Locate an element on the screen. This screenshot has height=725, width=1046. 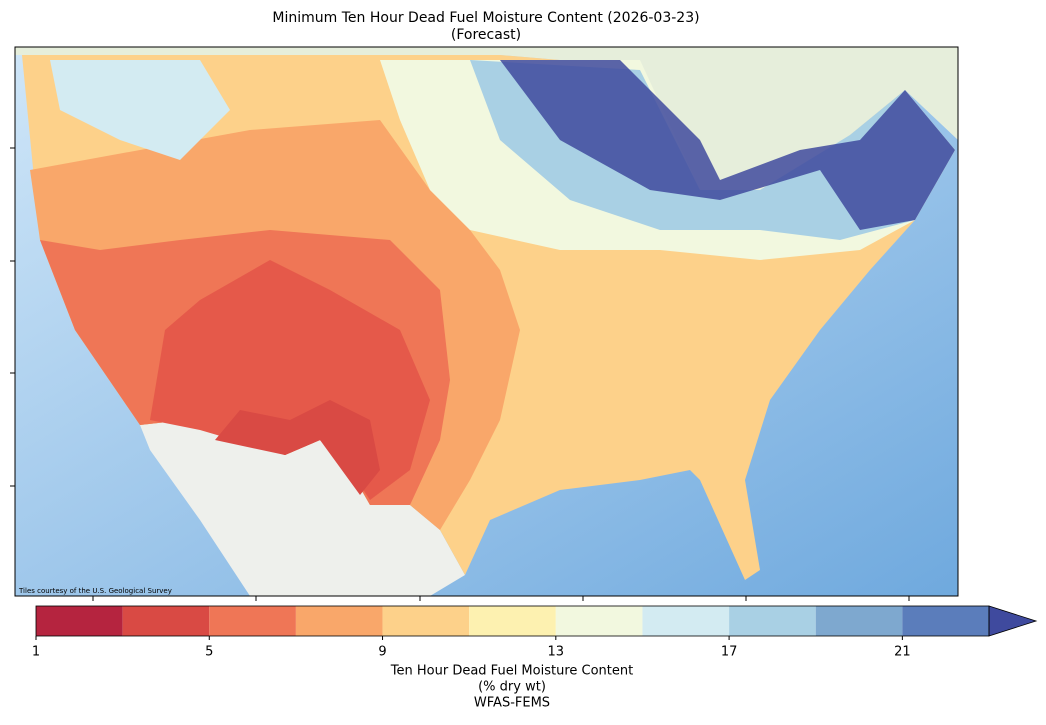
colorbar-tick-label: 21 is located at coordinates (902, 652).